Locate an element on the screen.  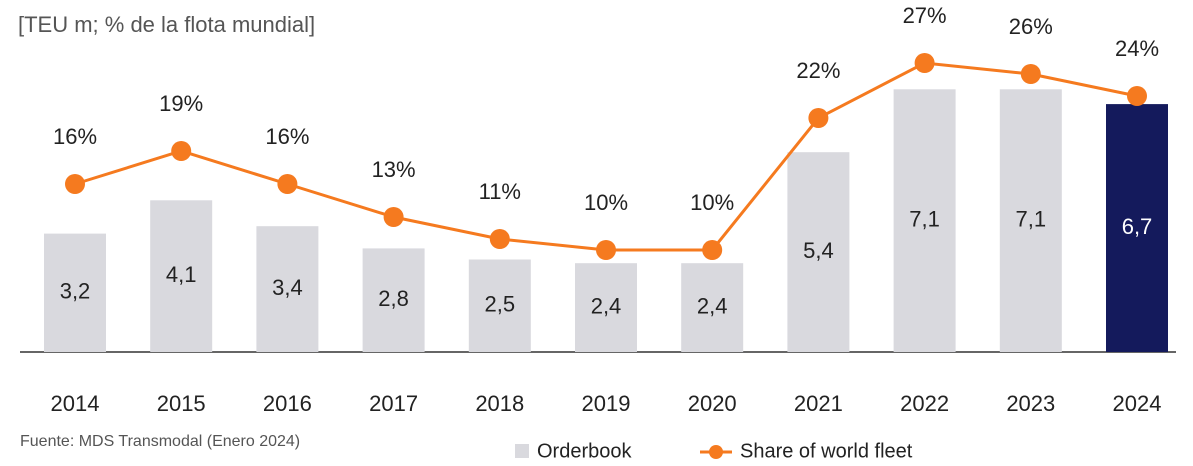
line-value-label: 22% is located at coordinates (818, 70).